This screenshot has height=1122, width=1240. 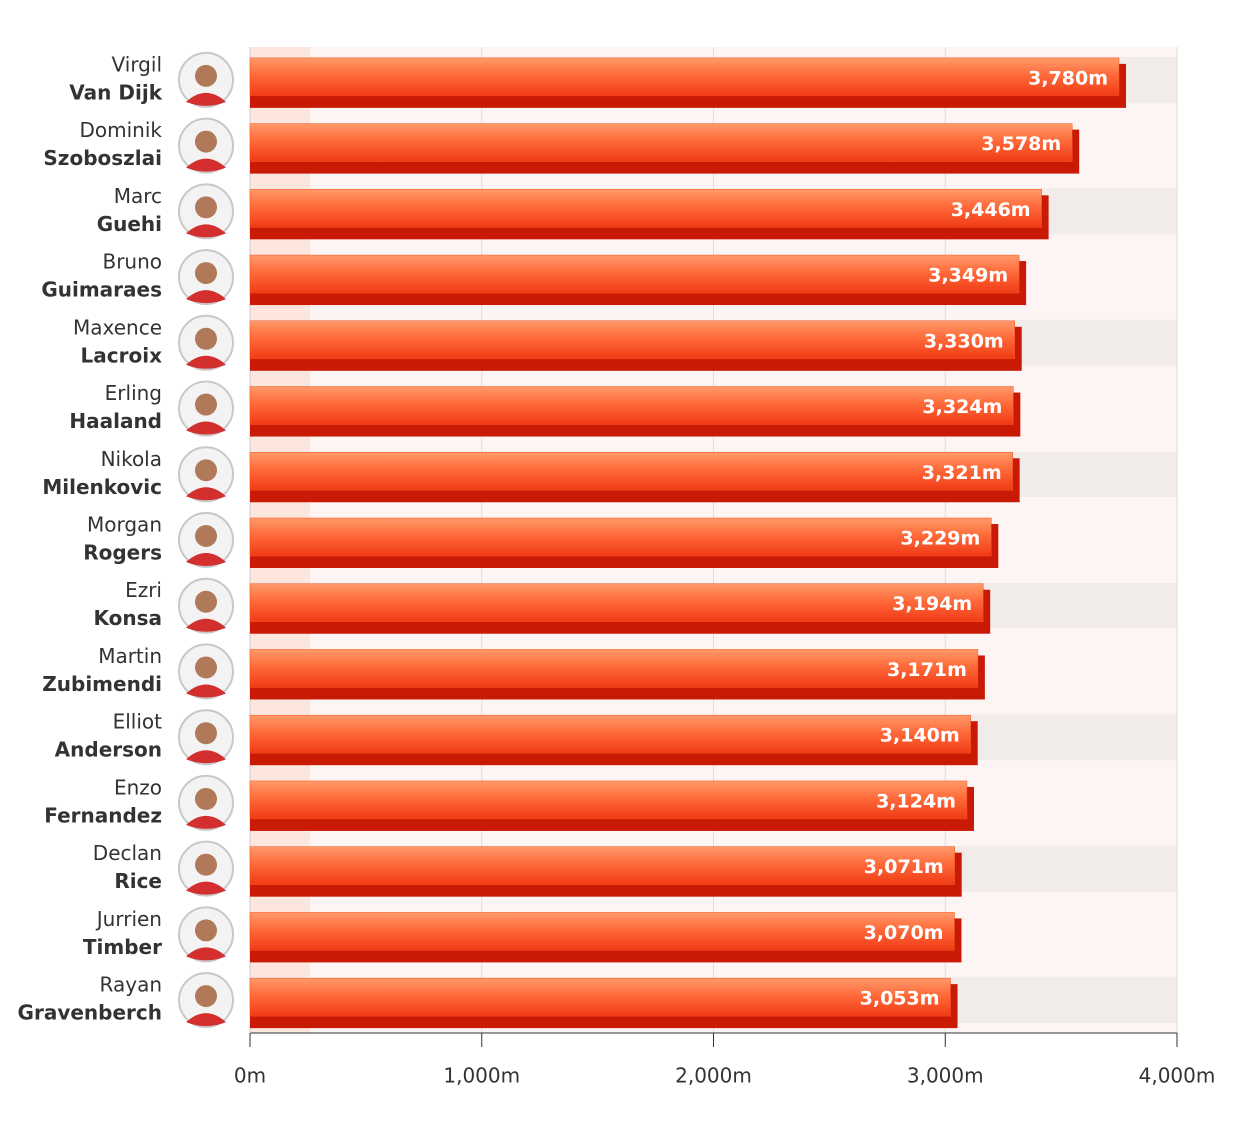 I want to click on last-name: Haaland, so click(x=115, y=421).